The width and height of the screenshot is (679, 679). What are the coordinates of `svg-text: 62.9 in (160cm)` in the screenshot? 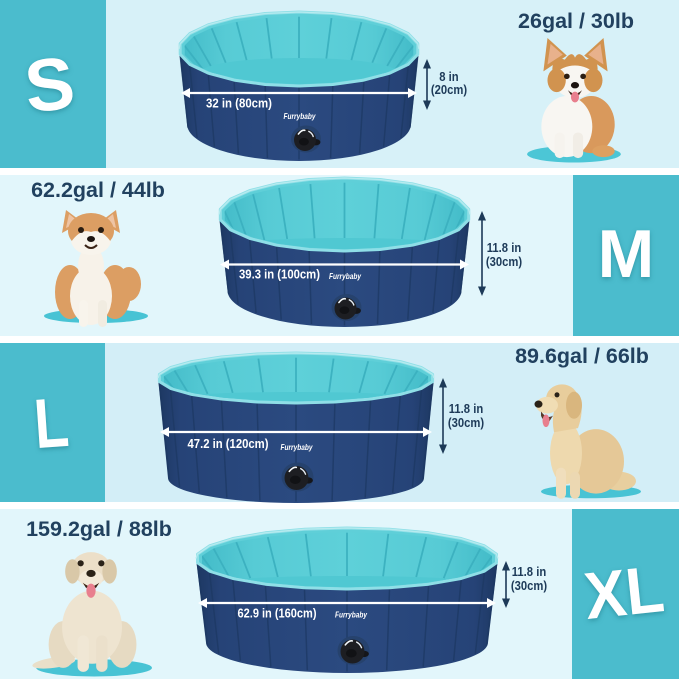 It's located at (277, 614).